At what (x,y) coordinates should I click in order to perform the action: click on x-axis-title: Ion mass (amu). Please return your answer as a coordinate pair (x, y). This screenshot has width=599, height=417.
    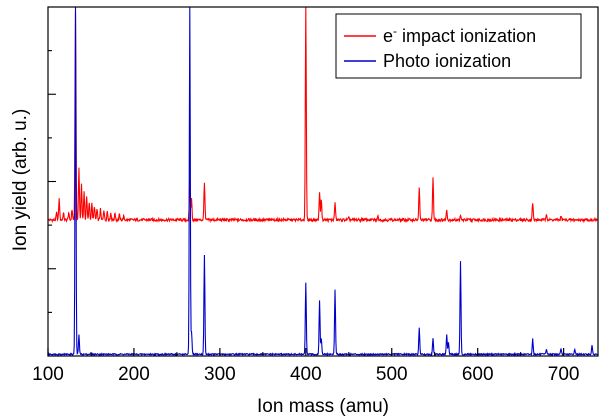
    Looking at the image, I should click on (323, 406).